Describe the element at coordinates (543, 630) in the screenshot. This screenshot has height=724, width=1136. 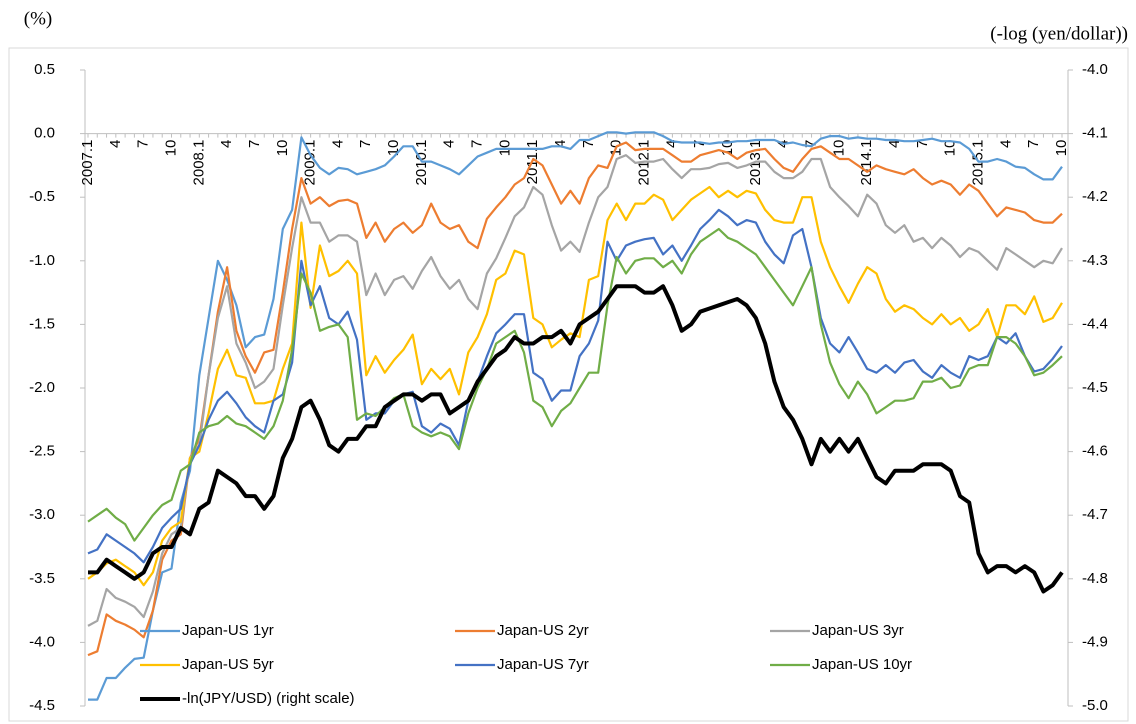
I see `legend-label: Japan-US 2yr` at that location.